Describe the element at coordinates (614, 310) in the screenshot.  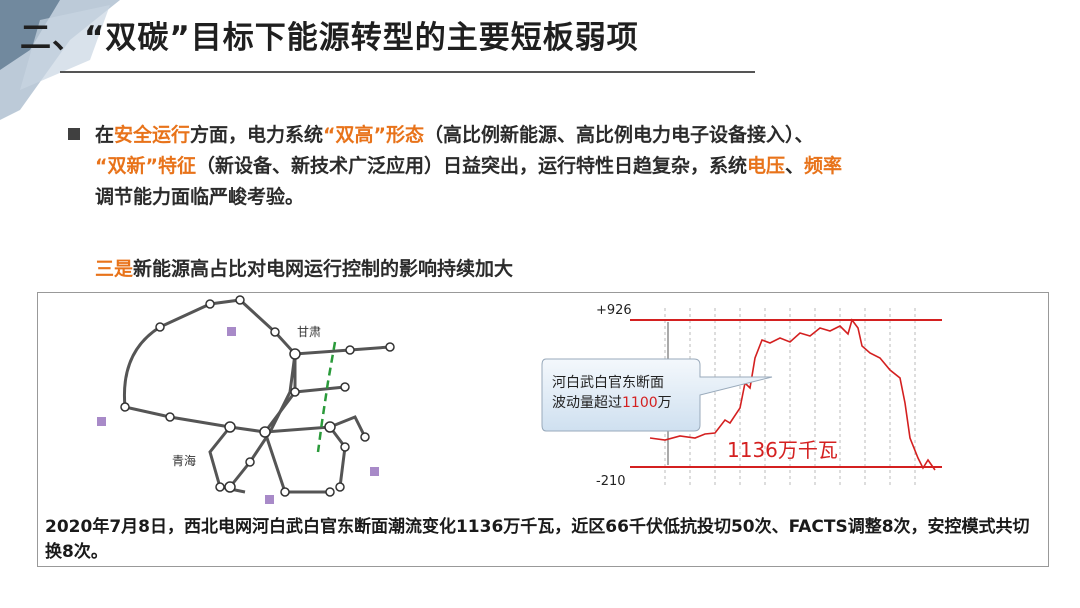
I see `chart-top-label: +926` at that location.